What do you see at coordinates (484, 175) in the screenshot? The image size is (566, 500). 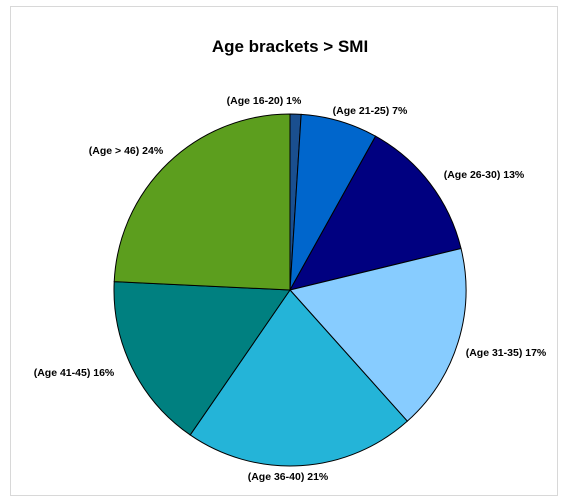 I see `slice-label: (Age 26-30) 13%` at bounding box center [484, 175].